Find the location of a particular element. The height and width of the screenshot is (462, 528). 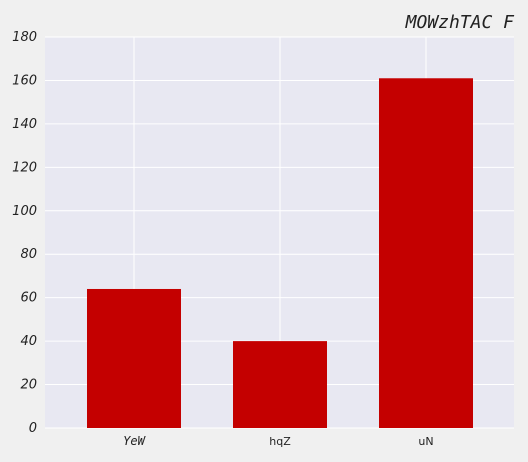

y-tick-label: 20 is located at coordinates (28, 385).